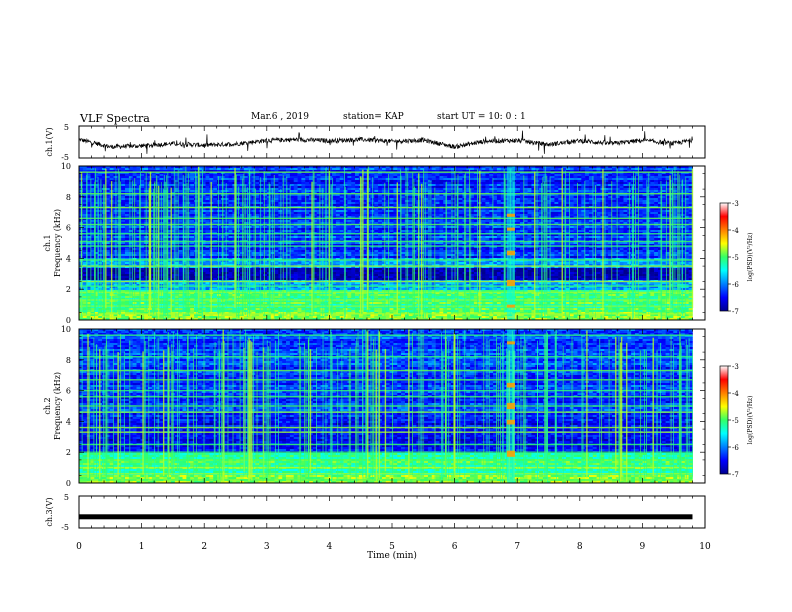 This screenshot has width=792, height=612. I want to click on ch3-waveform-line, so click(386, 517).